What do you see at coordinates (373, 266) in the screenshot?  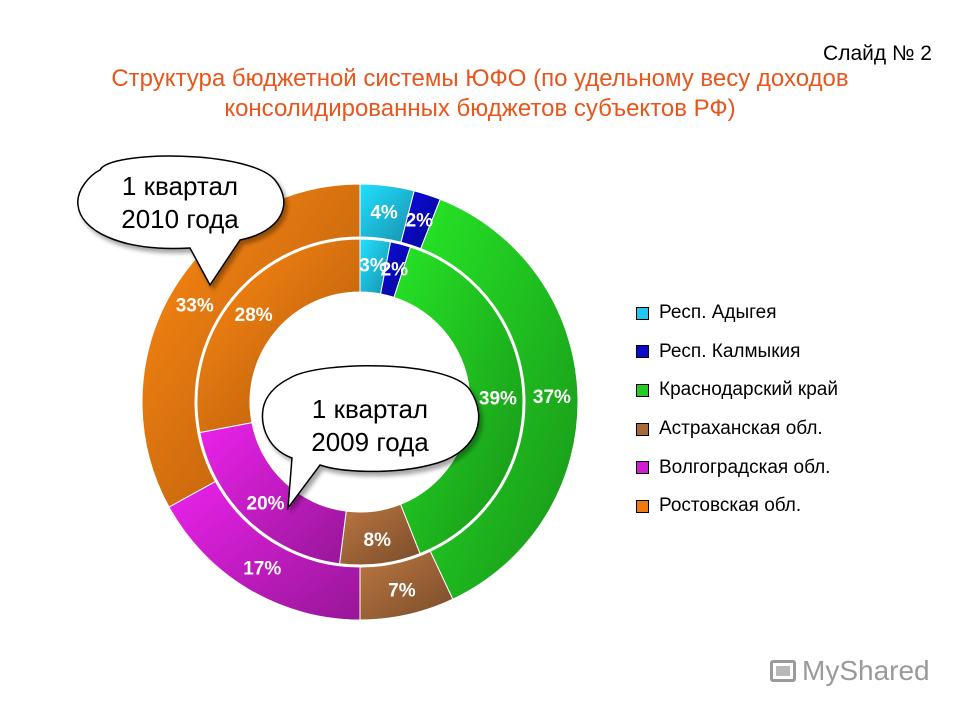 I see `inner-label-0: 3%` at bounding box center [373, 266].